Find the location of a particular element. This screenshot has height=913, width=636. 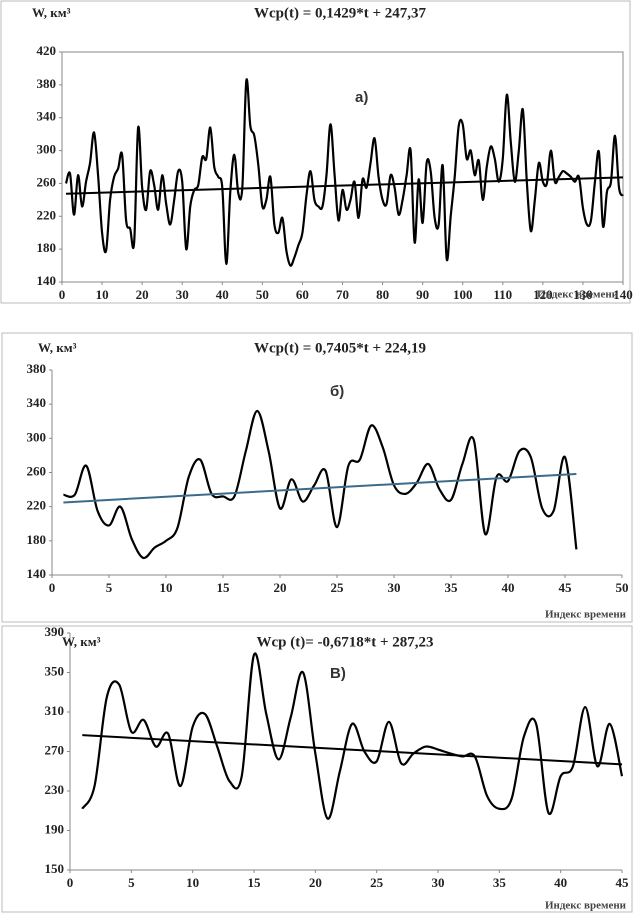

x-tick-label: 120 is located at coordinates (543, 294).